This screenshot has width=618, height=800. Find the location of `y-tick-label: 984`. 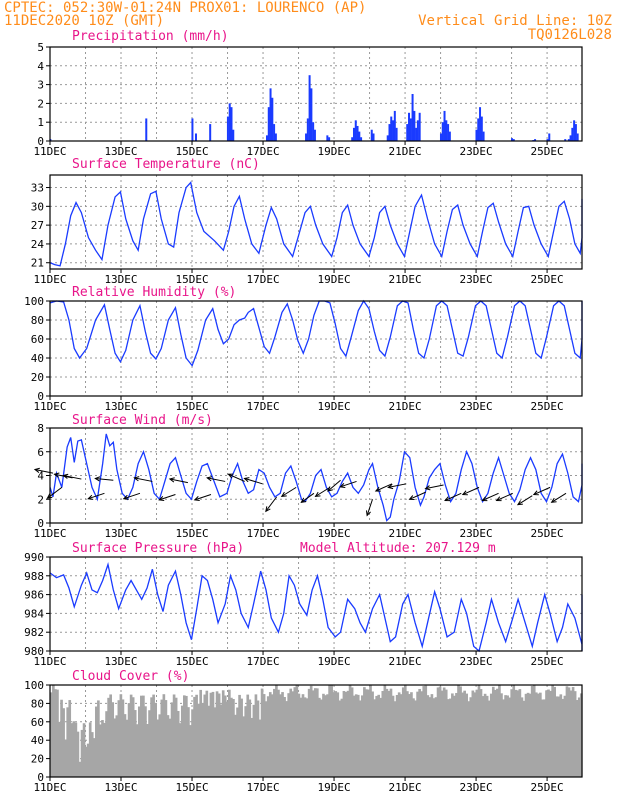

y-tick-label: 984 is located at coordinates (34, 613).